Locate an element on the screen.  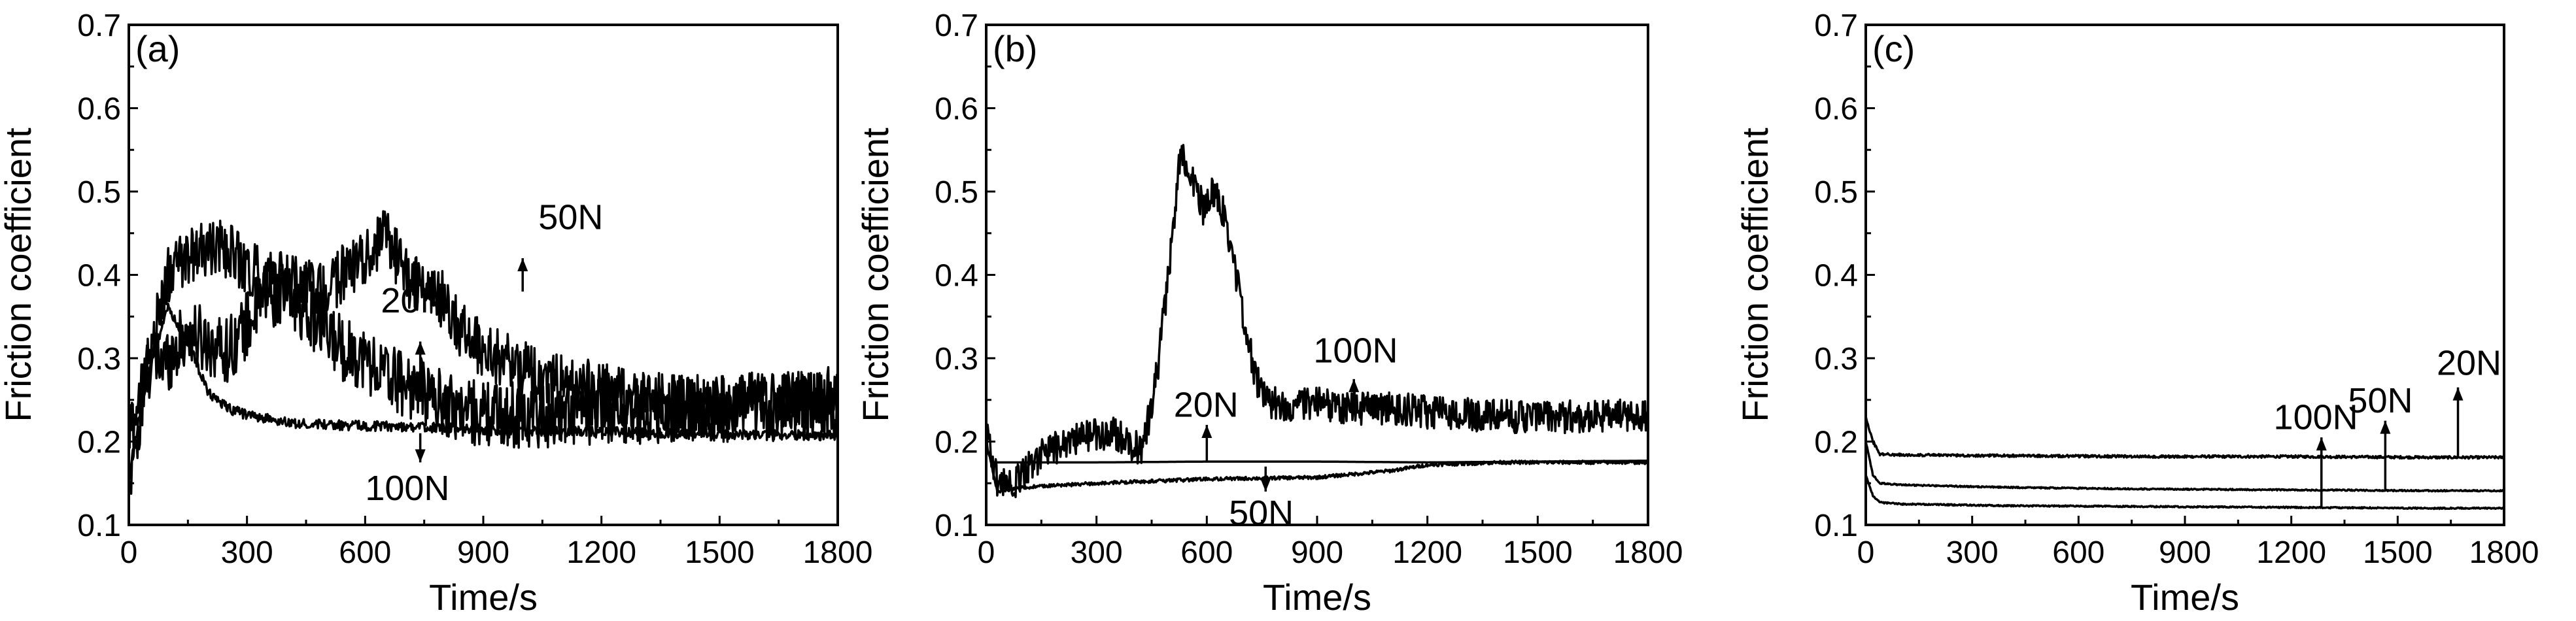
panel-label: (c) is located at coordinates (1893, 48).